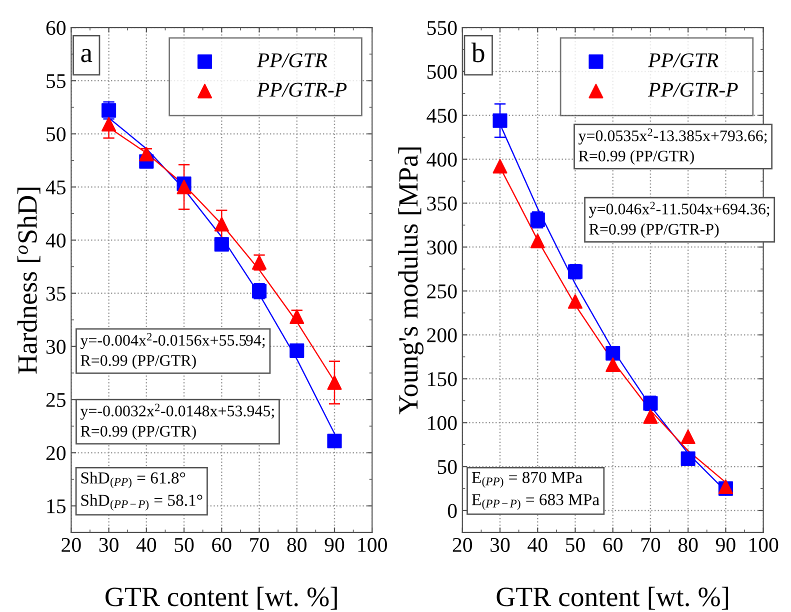 The height and width of the screenshot is (612, 791). Describe the element at coordinates (452, 511) in the screenshot. I see `y-tick-label: 0` at that location.